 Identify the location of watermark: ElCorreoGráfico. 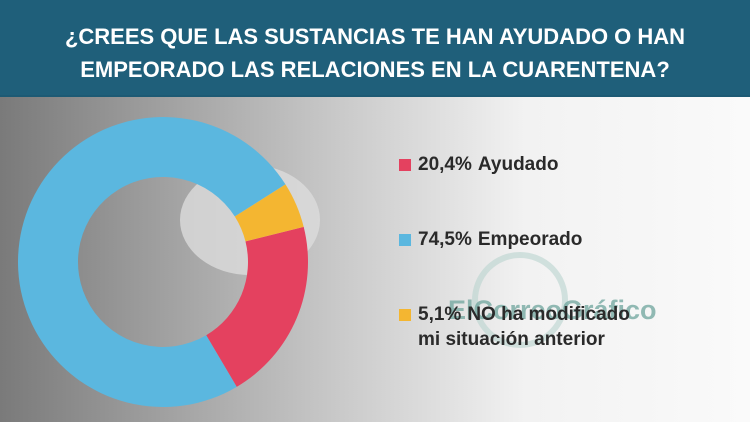
(552, 310).